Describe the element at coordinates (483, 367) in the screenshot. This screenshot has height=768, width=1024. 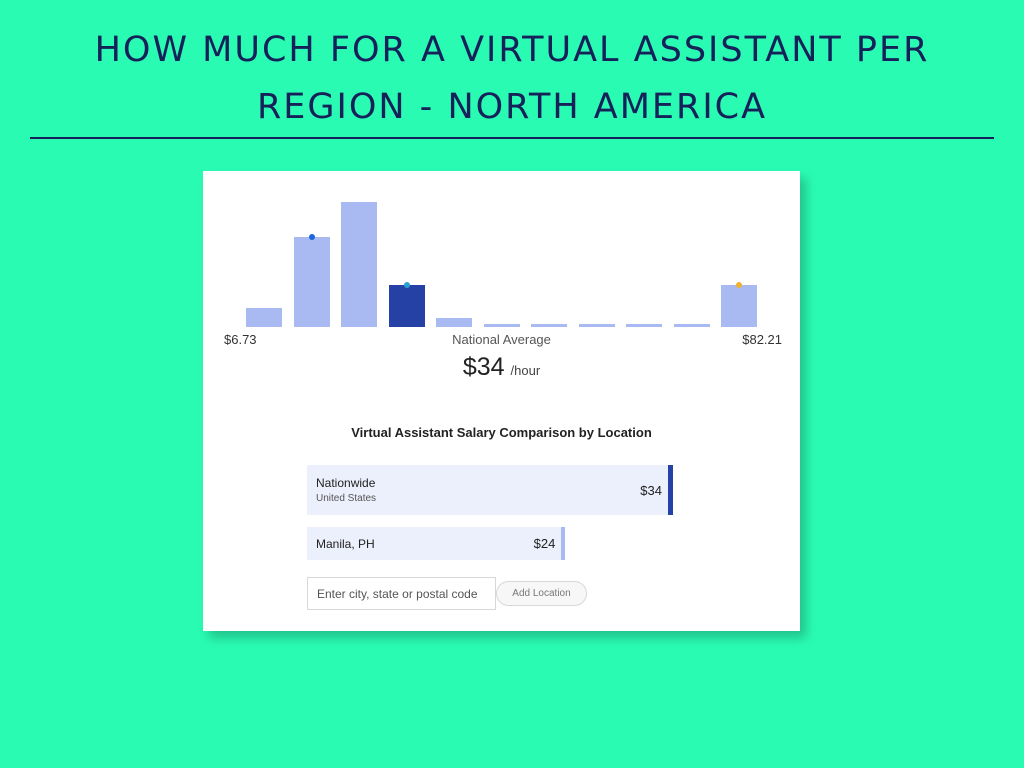
I see `national-average-amount: $34` at that location.